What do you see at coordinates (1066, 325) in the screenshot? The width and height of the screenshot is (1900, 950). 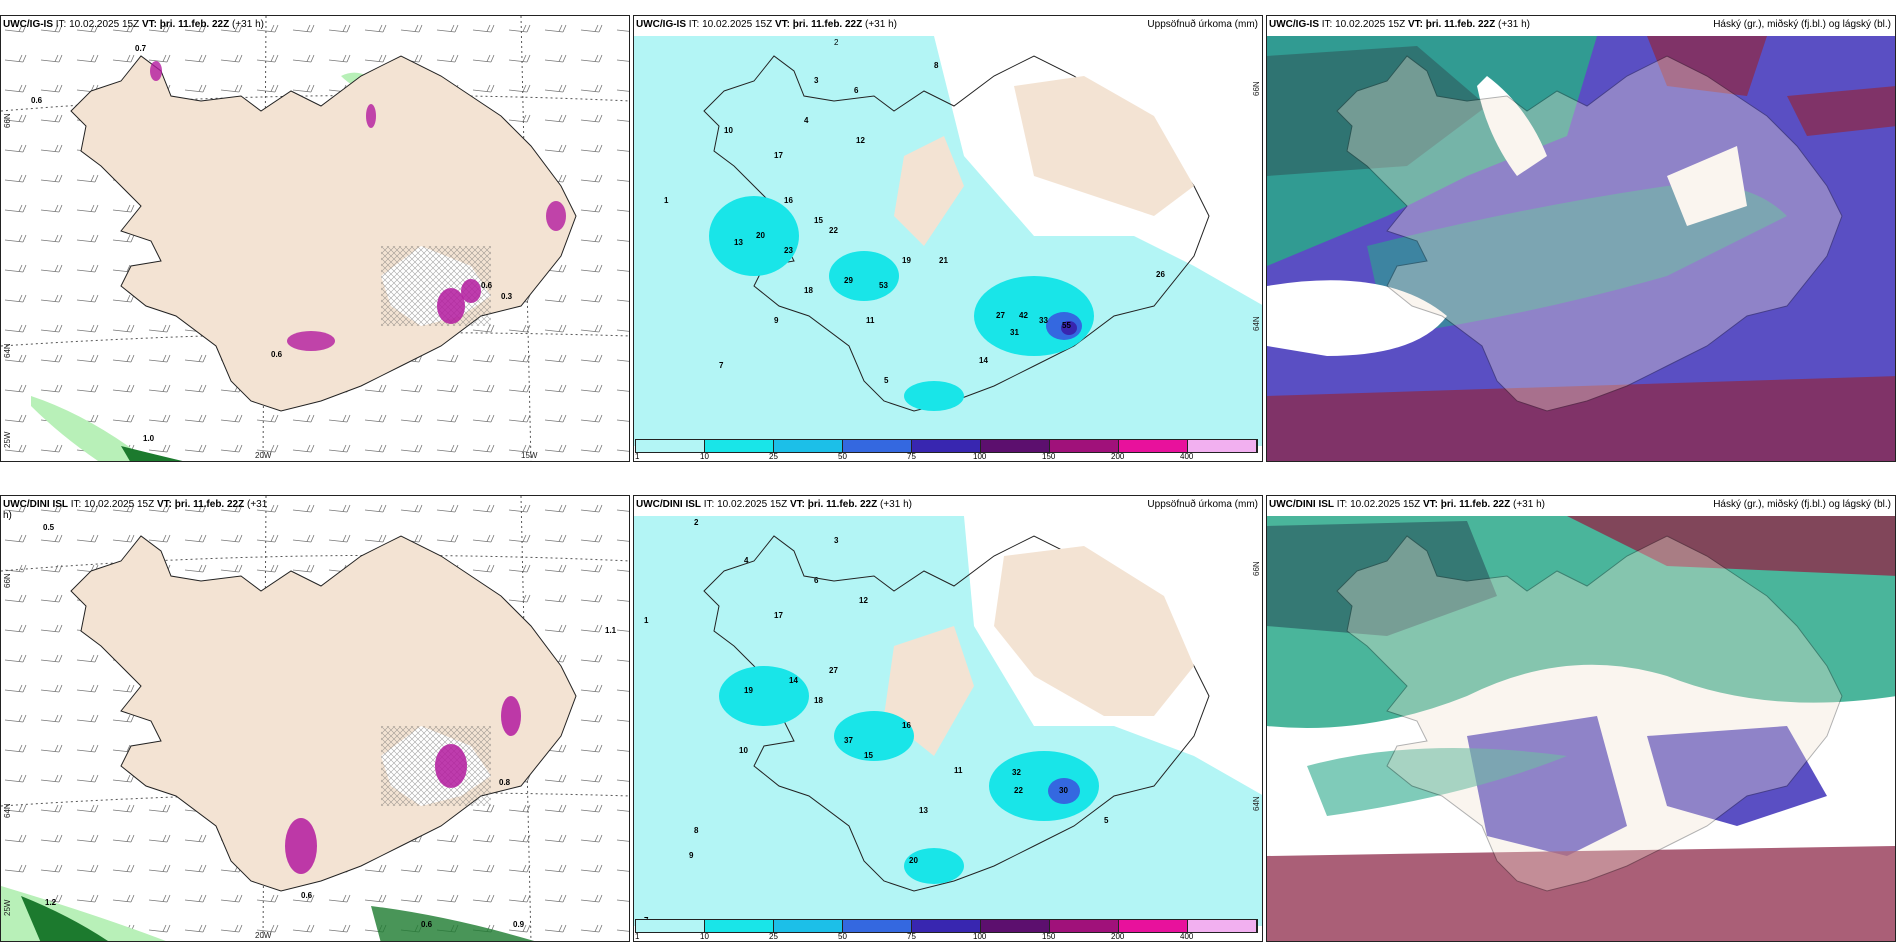 I see `precip-number: 55` at bounding box center [1066, 325].